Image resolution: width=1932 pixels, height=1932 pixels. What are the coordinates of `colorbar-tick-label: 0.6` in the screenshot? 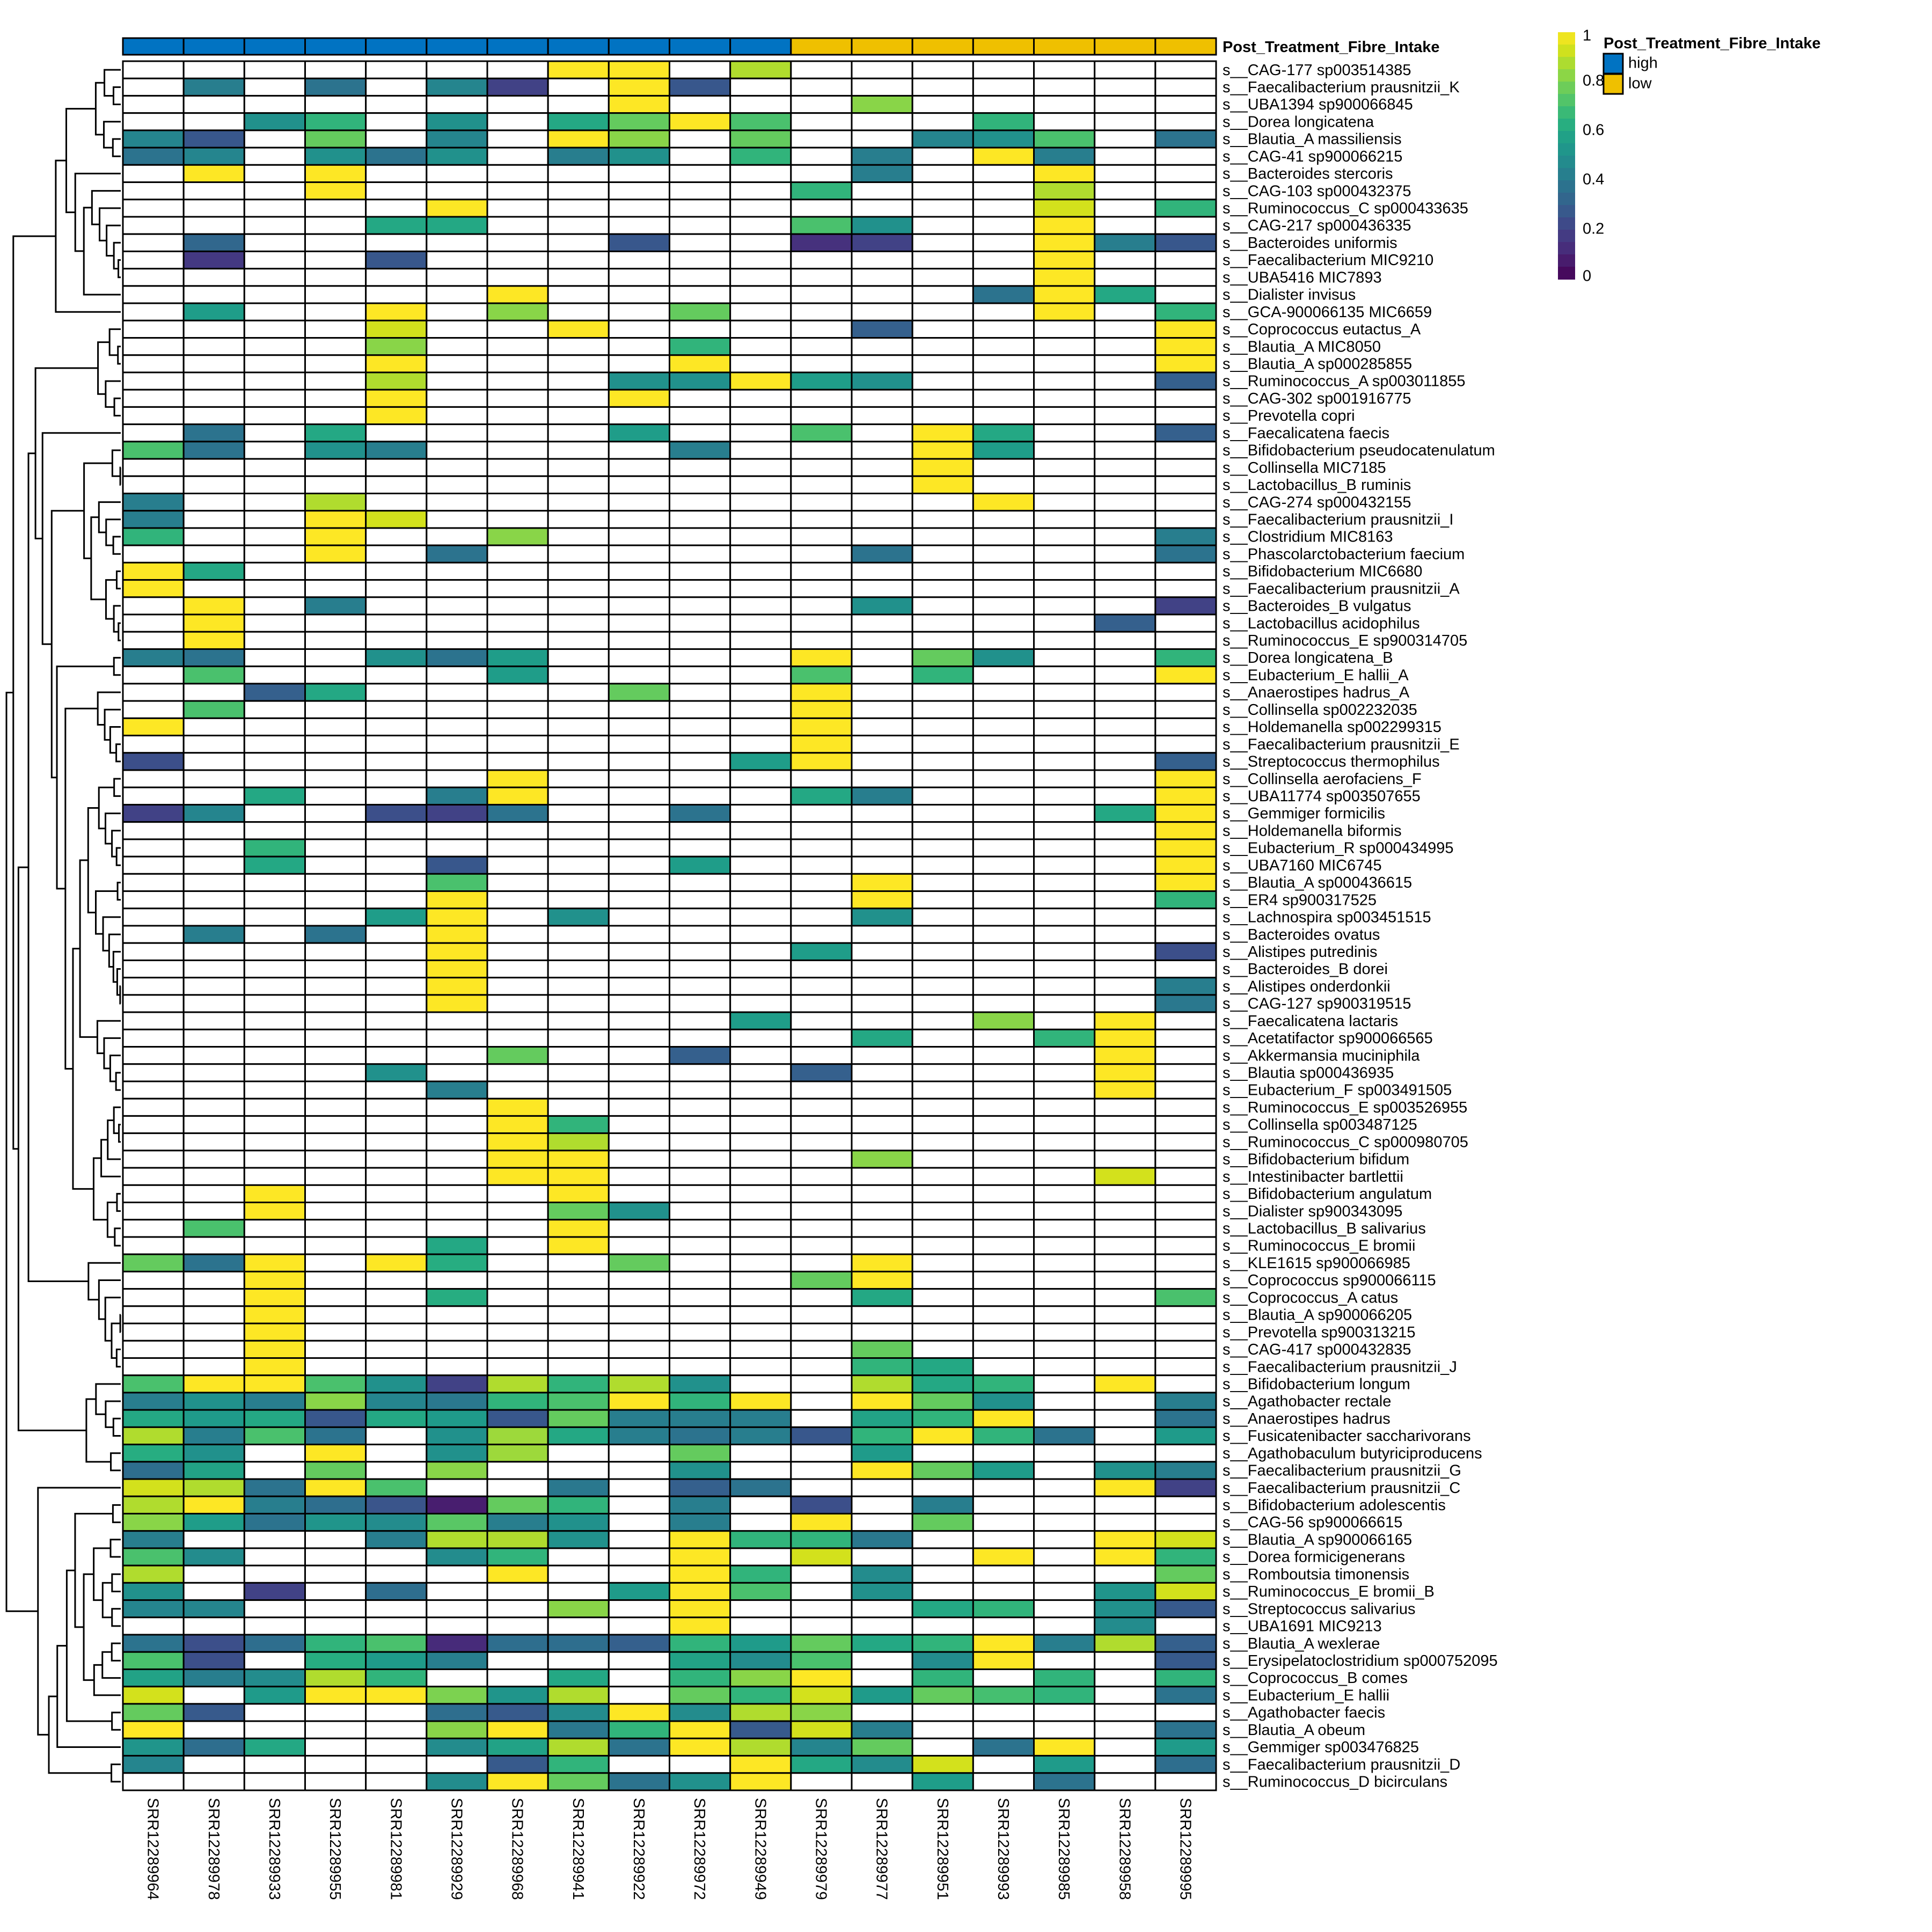 It's located at (1593, 130).